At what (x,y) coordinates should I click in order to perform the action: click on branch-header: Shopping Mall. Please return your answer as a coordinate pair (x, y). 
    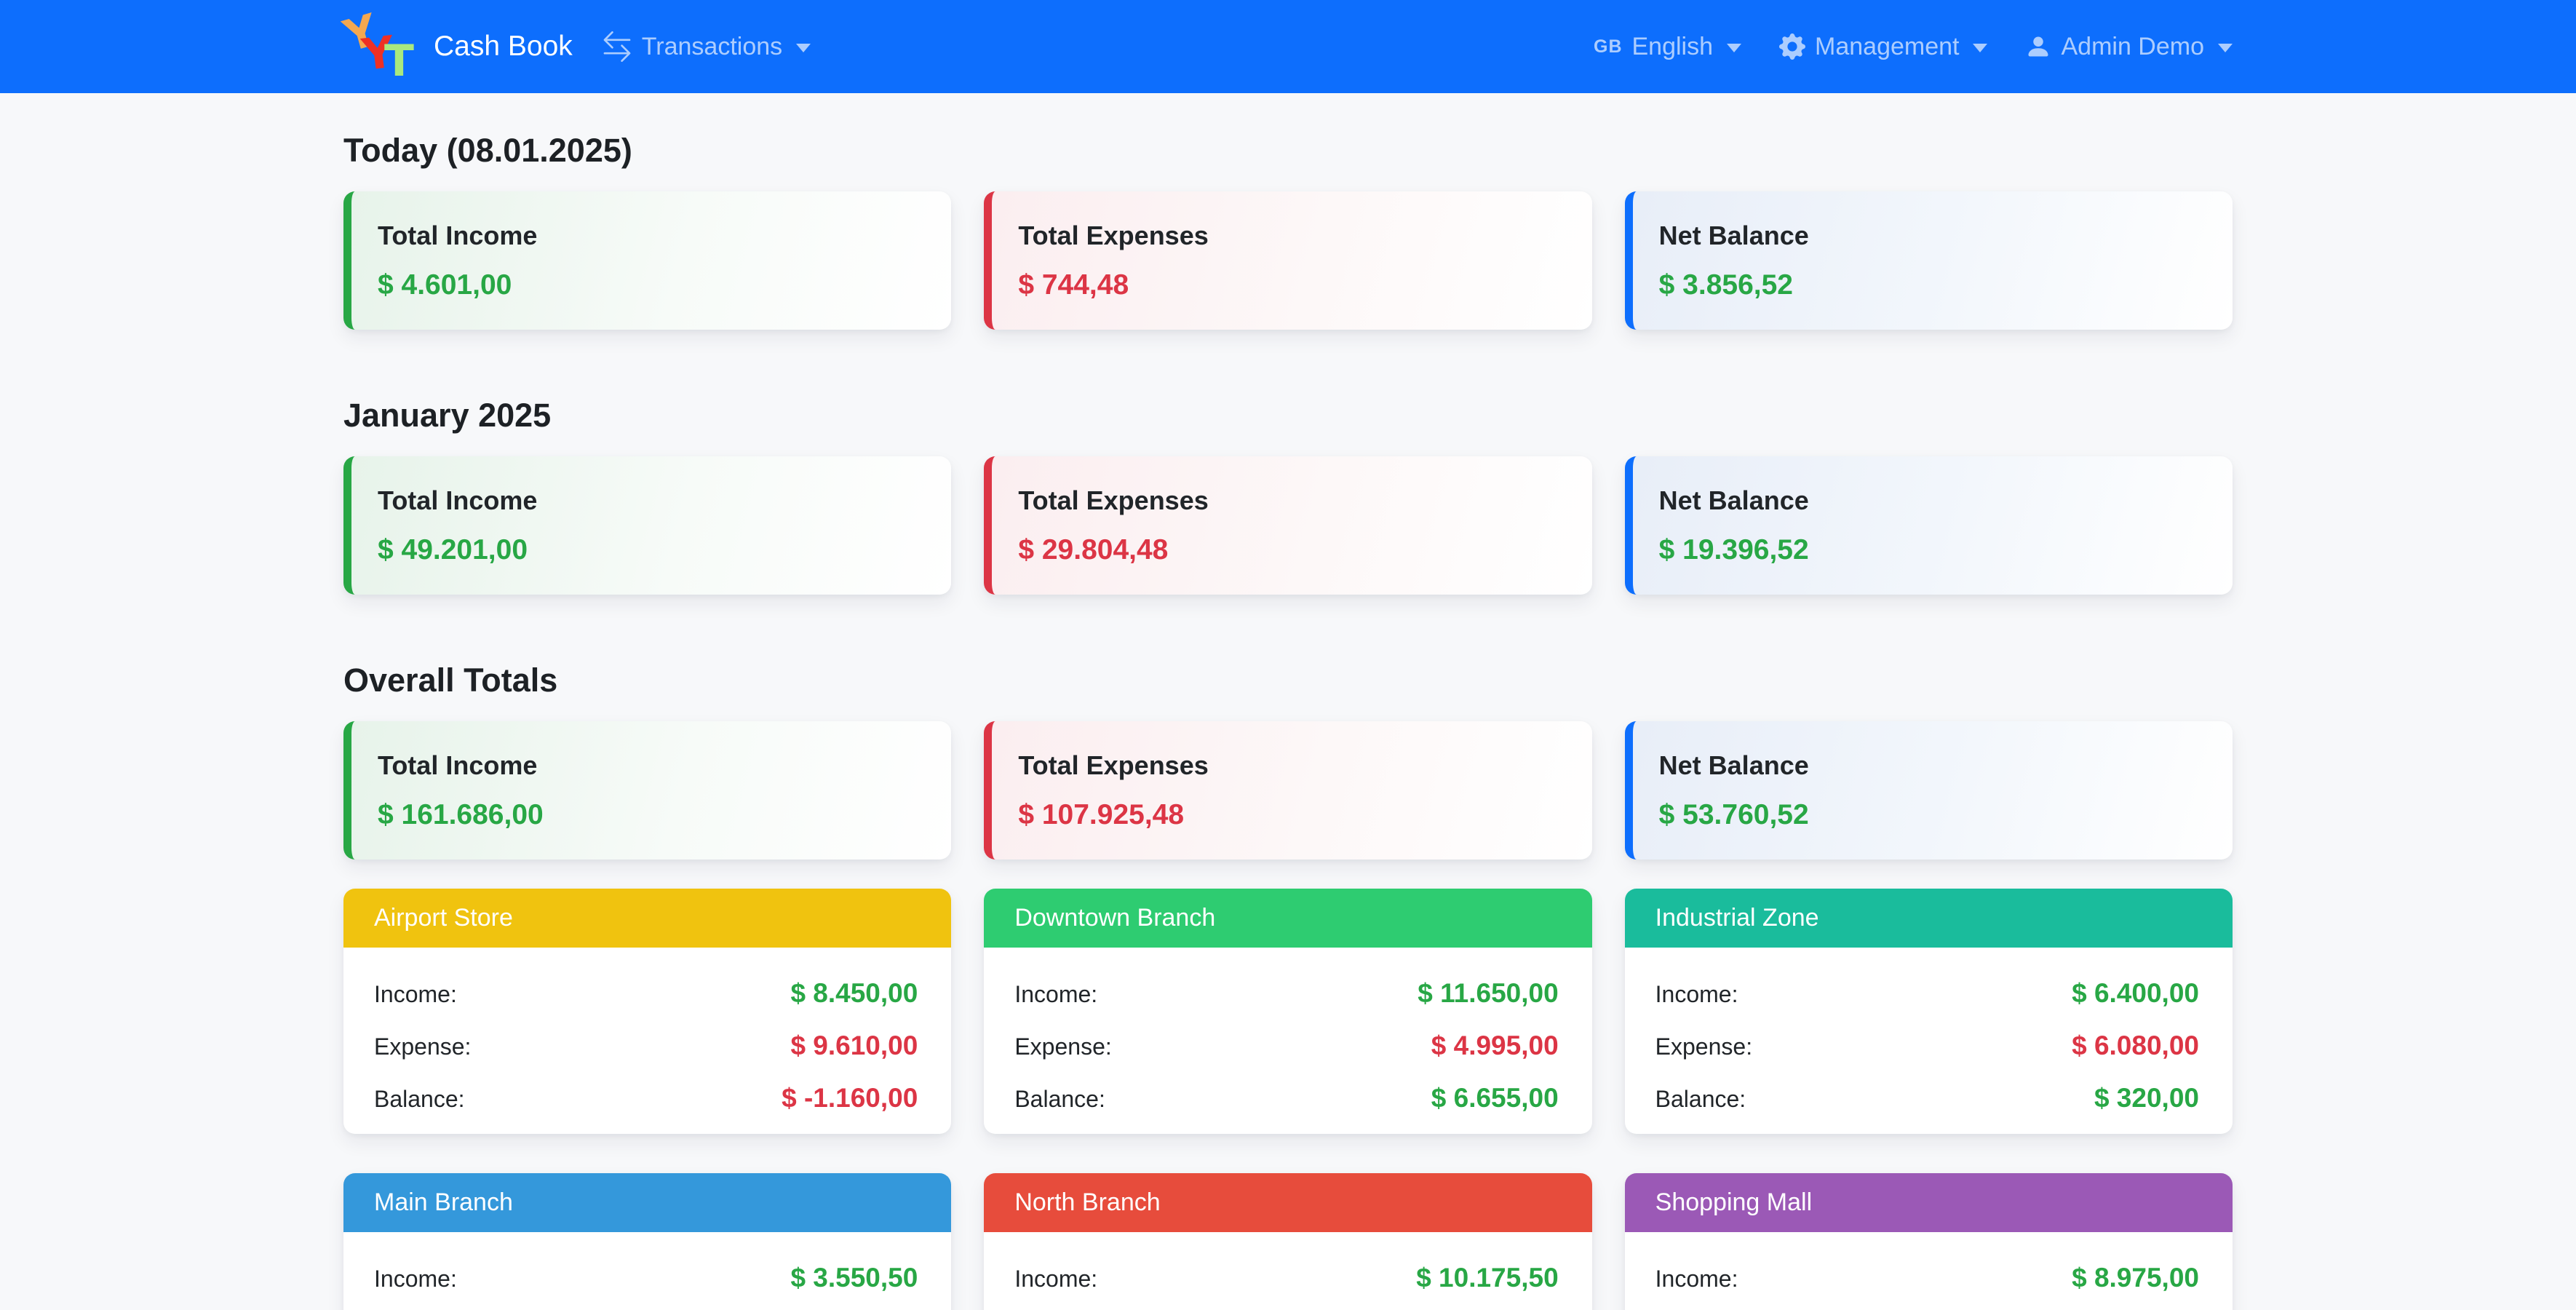
    Looking at the image, I should click on (1928, 1202).